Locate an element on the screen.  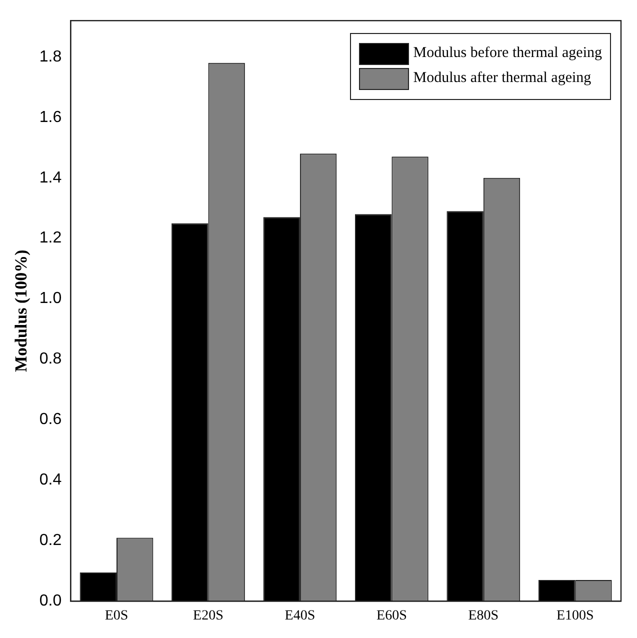
x-tick-label: E20S is located at coordinates (208, 616).